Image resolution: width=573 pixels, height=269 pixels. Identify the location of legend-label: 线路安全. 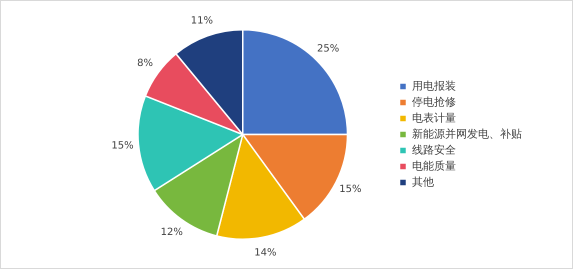
(434, 149).